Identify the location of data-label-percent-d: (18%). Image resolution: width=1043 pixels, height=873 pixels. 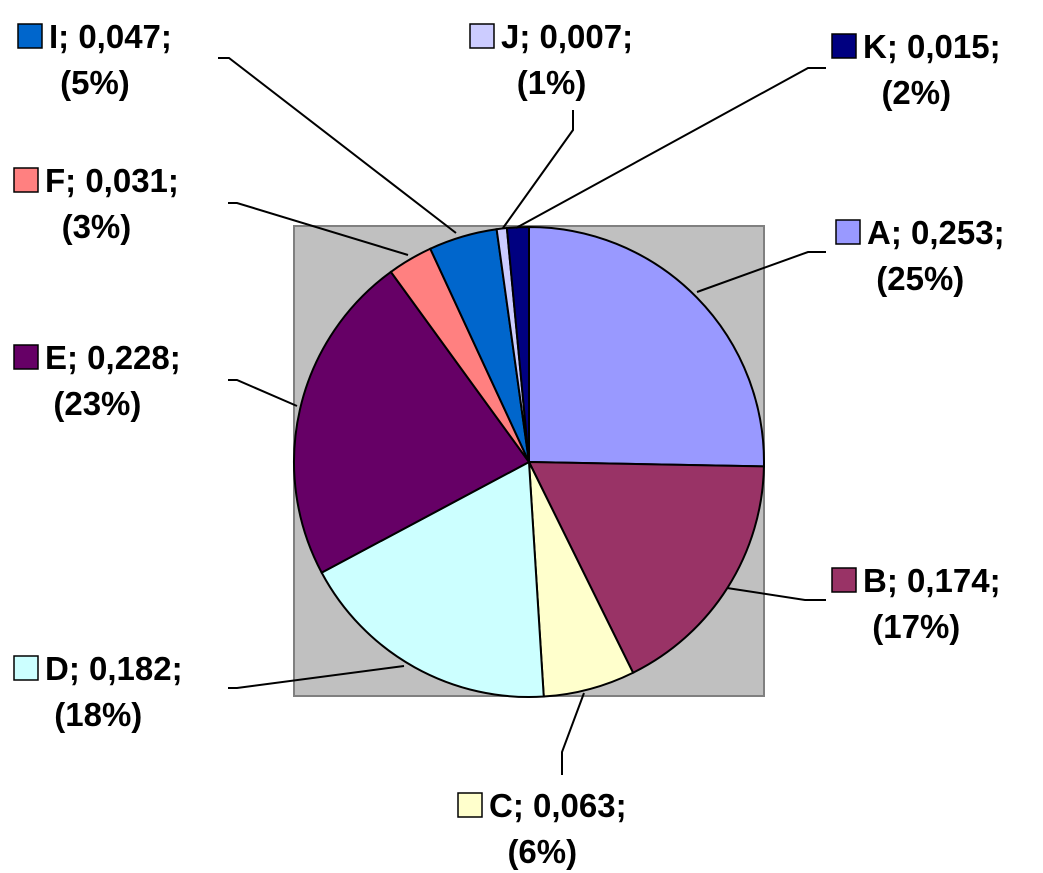
(98, 714).